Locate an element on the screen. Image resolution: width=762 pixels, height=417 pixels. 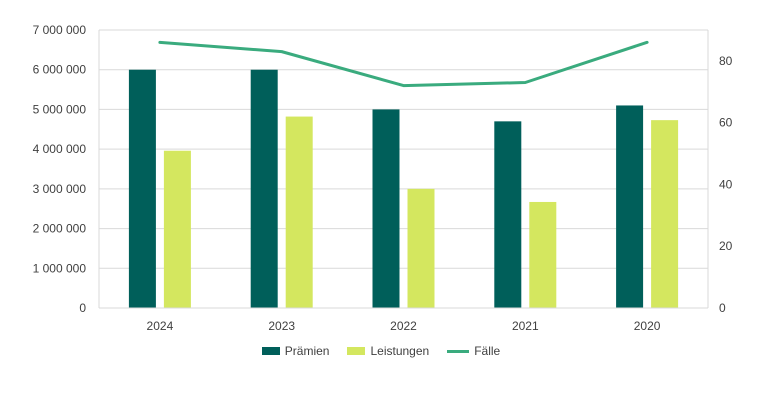
y2-tick-label: 0 is located at coordinates (722, 308).